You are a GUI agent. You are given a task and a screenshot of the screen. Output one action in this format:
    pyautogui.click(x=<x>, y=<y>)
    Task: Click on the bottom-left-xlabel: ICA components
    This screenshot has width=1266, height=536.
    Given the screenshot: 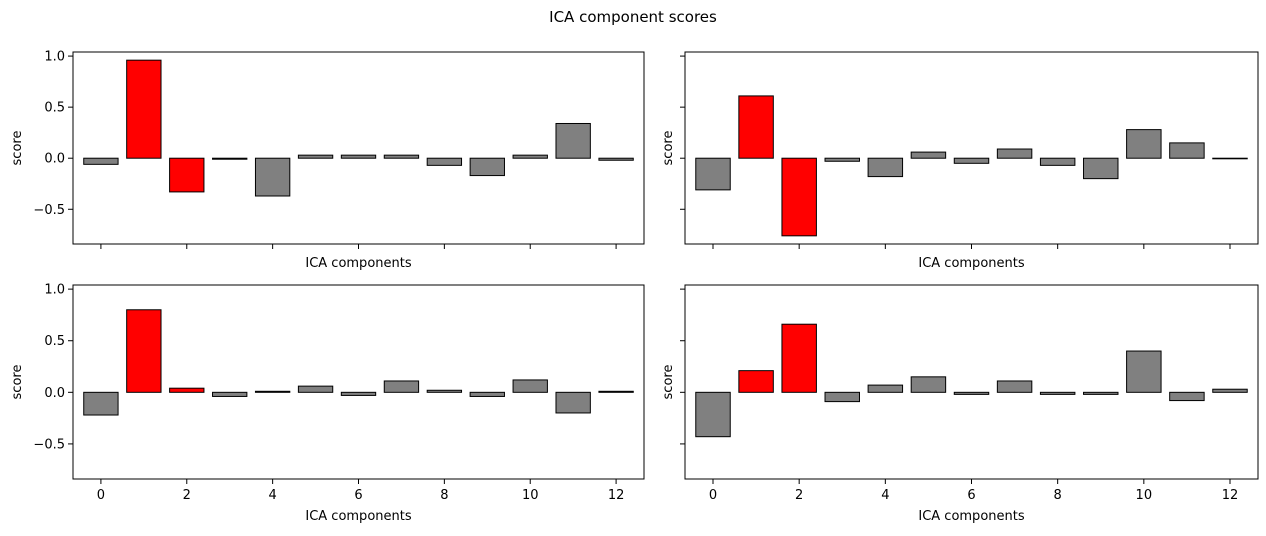 What is the action you would take?
    pyautogui.click(x=358, y=516)
    